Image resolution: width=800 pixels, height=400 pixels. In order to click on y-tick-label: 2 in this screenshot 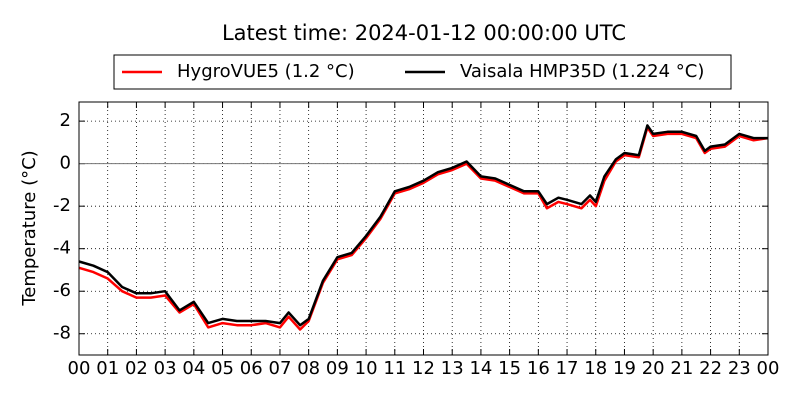, I will do `click(65, 120)`.